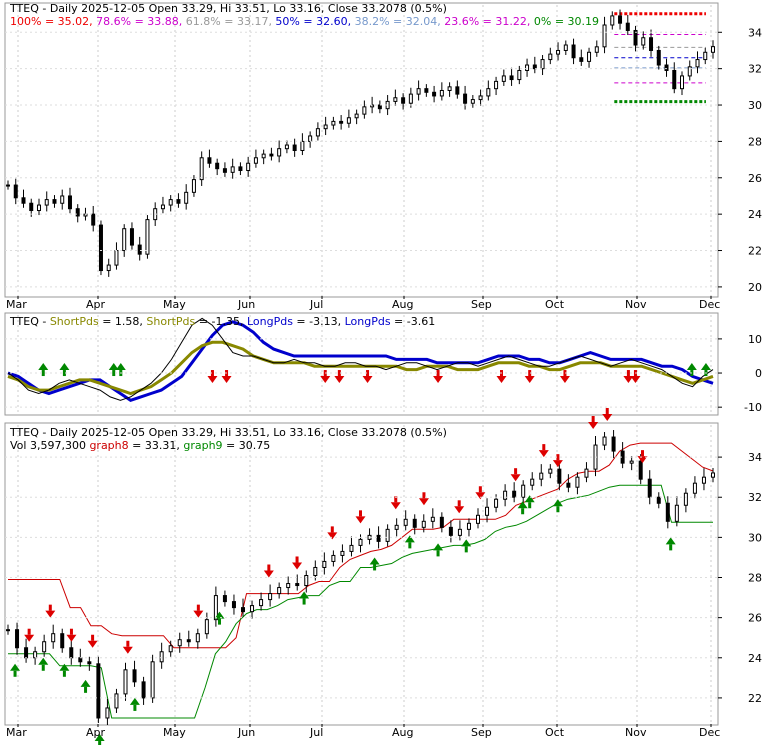 This screenshot has height=745, width=780. Describe the element at coordinates (170, 321) in the screenshot. I see `oscillator-header-item: ShortPds` at that location.